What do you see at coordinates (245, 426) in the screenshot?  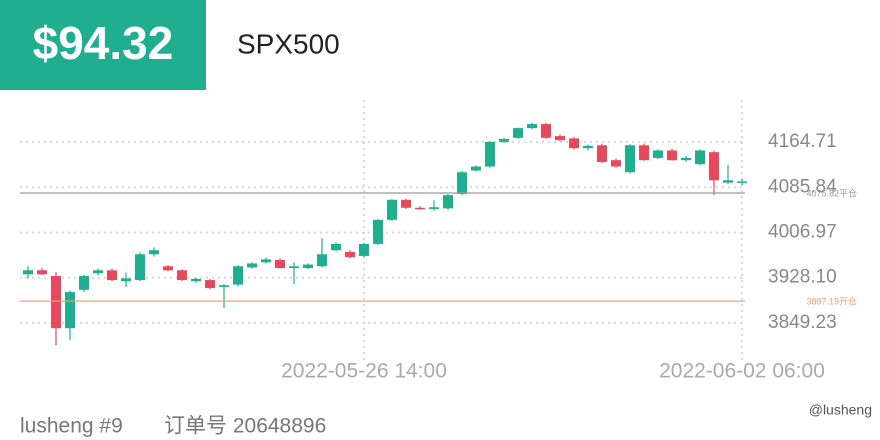 I see `order: 订单号 20648896` at bounding box center [245, 426].